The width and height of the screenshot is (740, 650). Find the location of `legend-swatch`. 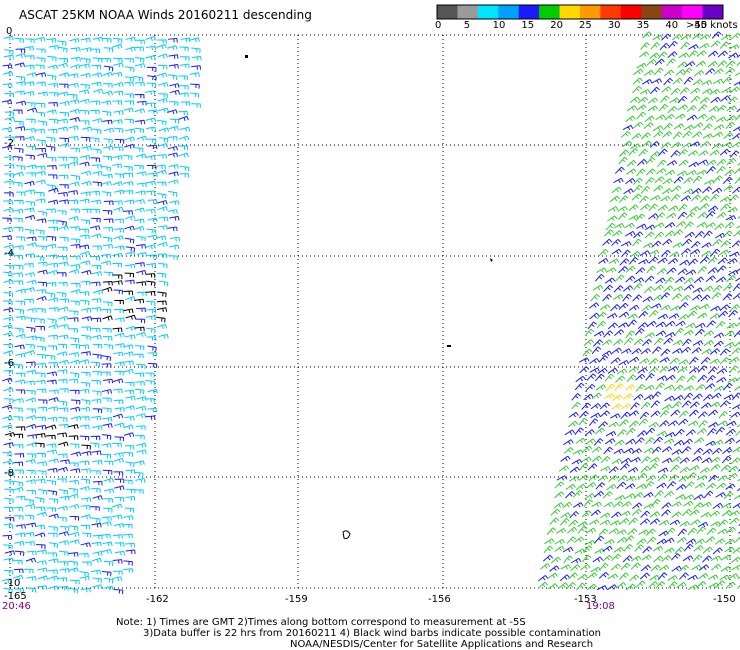

legend-swatch is located at coordinates (672, 12).